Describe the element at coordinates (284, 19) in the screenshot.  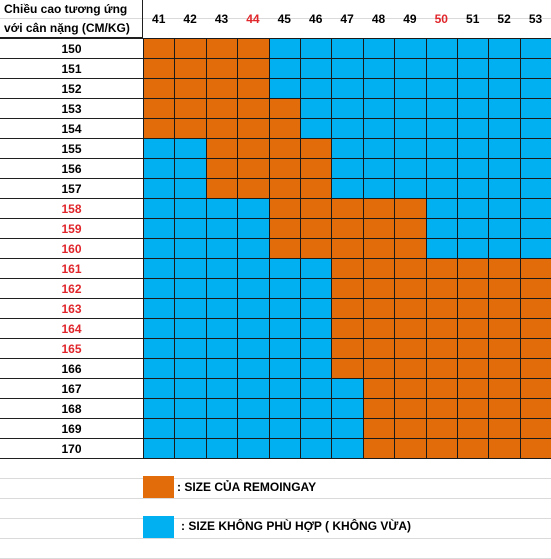
I see `column-header-45: 45` at that location.